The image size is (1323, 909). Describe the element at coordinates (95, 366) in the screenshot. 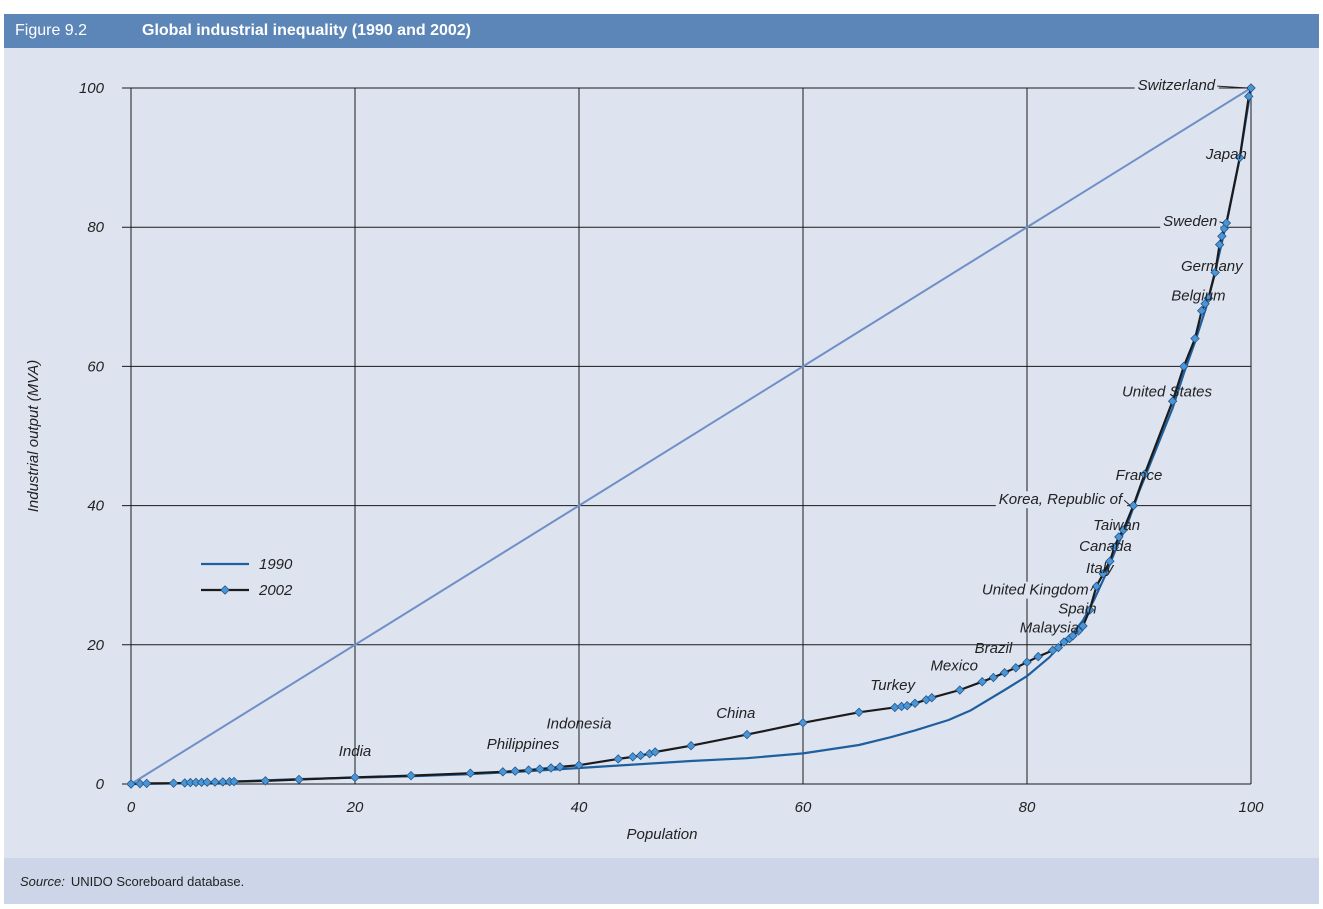

I see `y-tick-label: 60` at that location.